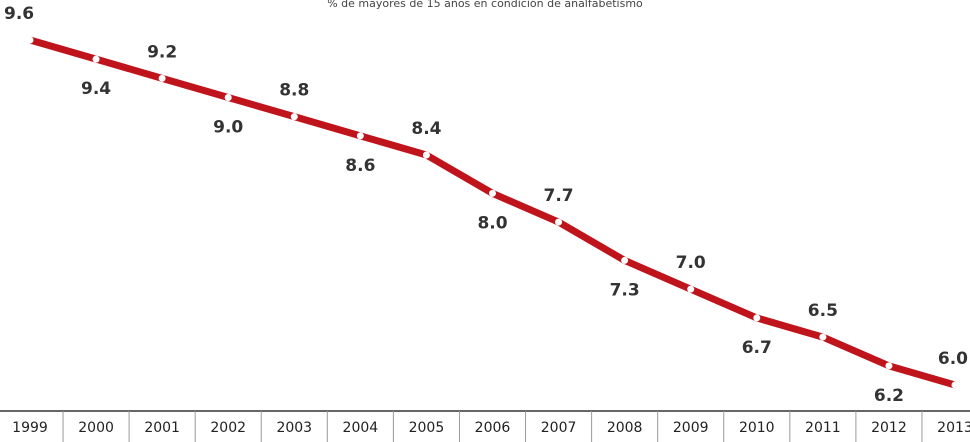 Image resolution: width=970 pixels, height=442 pixels. Describe the element at coordinates (757, 428) in the screenshot. I see `x-tick-label: 2010` at that location.